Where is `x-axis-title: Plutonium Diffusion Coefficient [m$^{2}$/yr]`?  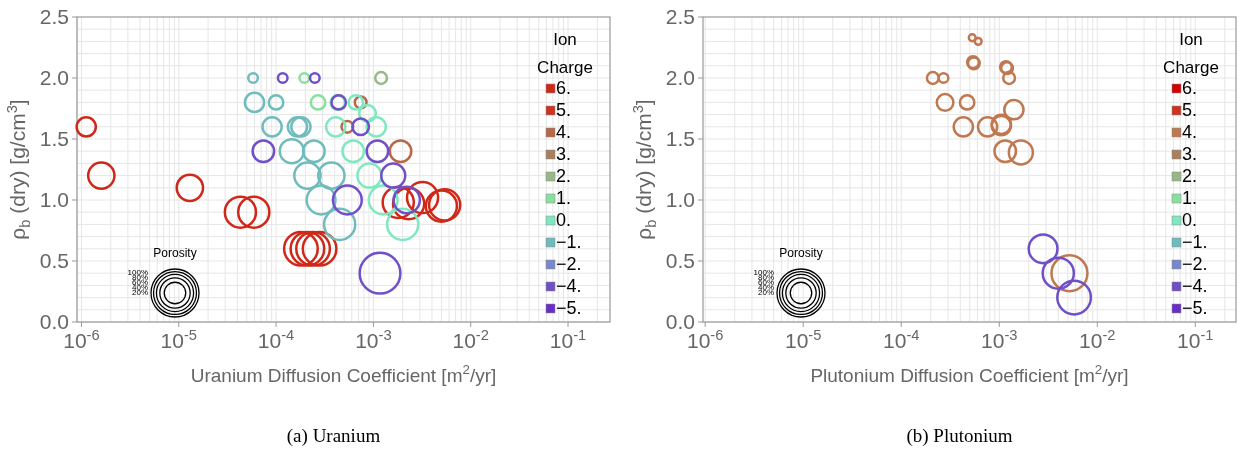
x-axis-title: Plutonium Diffusion Coefficient [m$^{2}$/yr] is located at coordinates (969, 374).